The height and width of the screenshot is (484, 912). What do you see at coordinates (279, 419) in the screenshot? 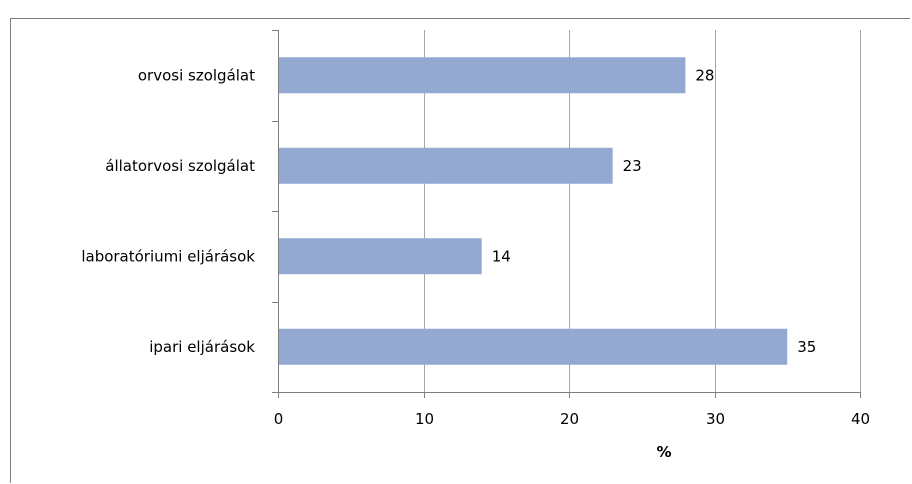
I see `x-tick-label: 0` at bounding box center [279, 419].